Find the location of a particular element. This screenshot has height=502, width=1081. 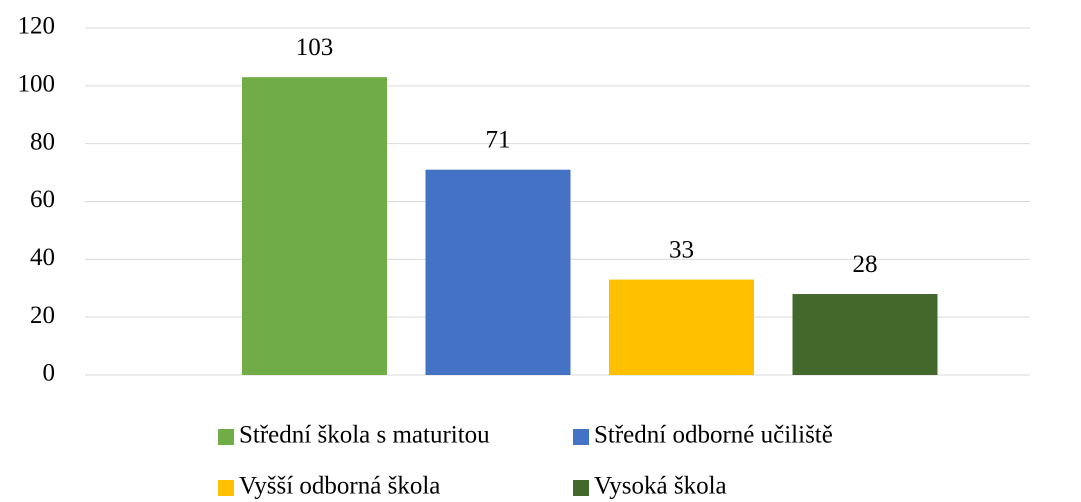

value-label: 71 is located at coordinates (498, 139).